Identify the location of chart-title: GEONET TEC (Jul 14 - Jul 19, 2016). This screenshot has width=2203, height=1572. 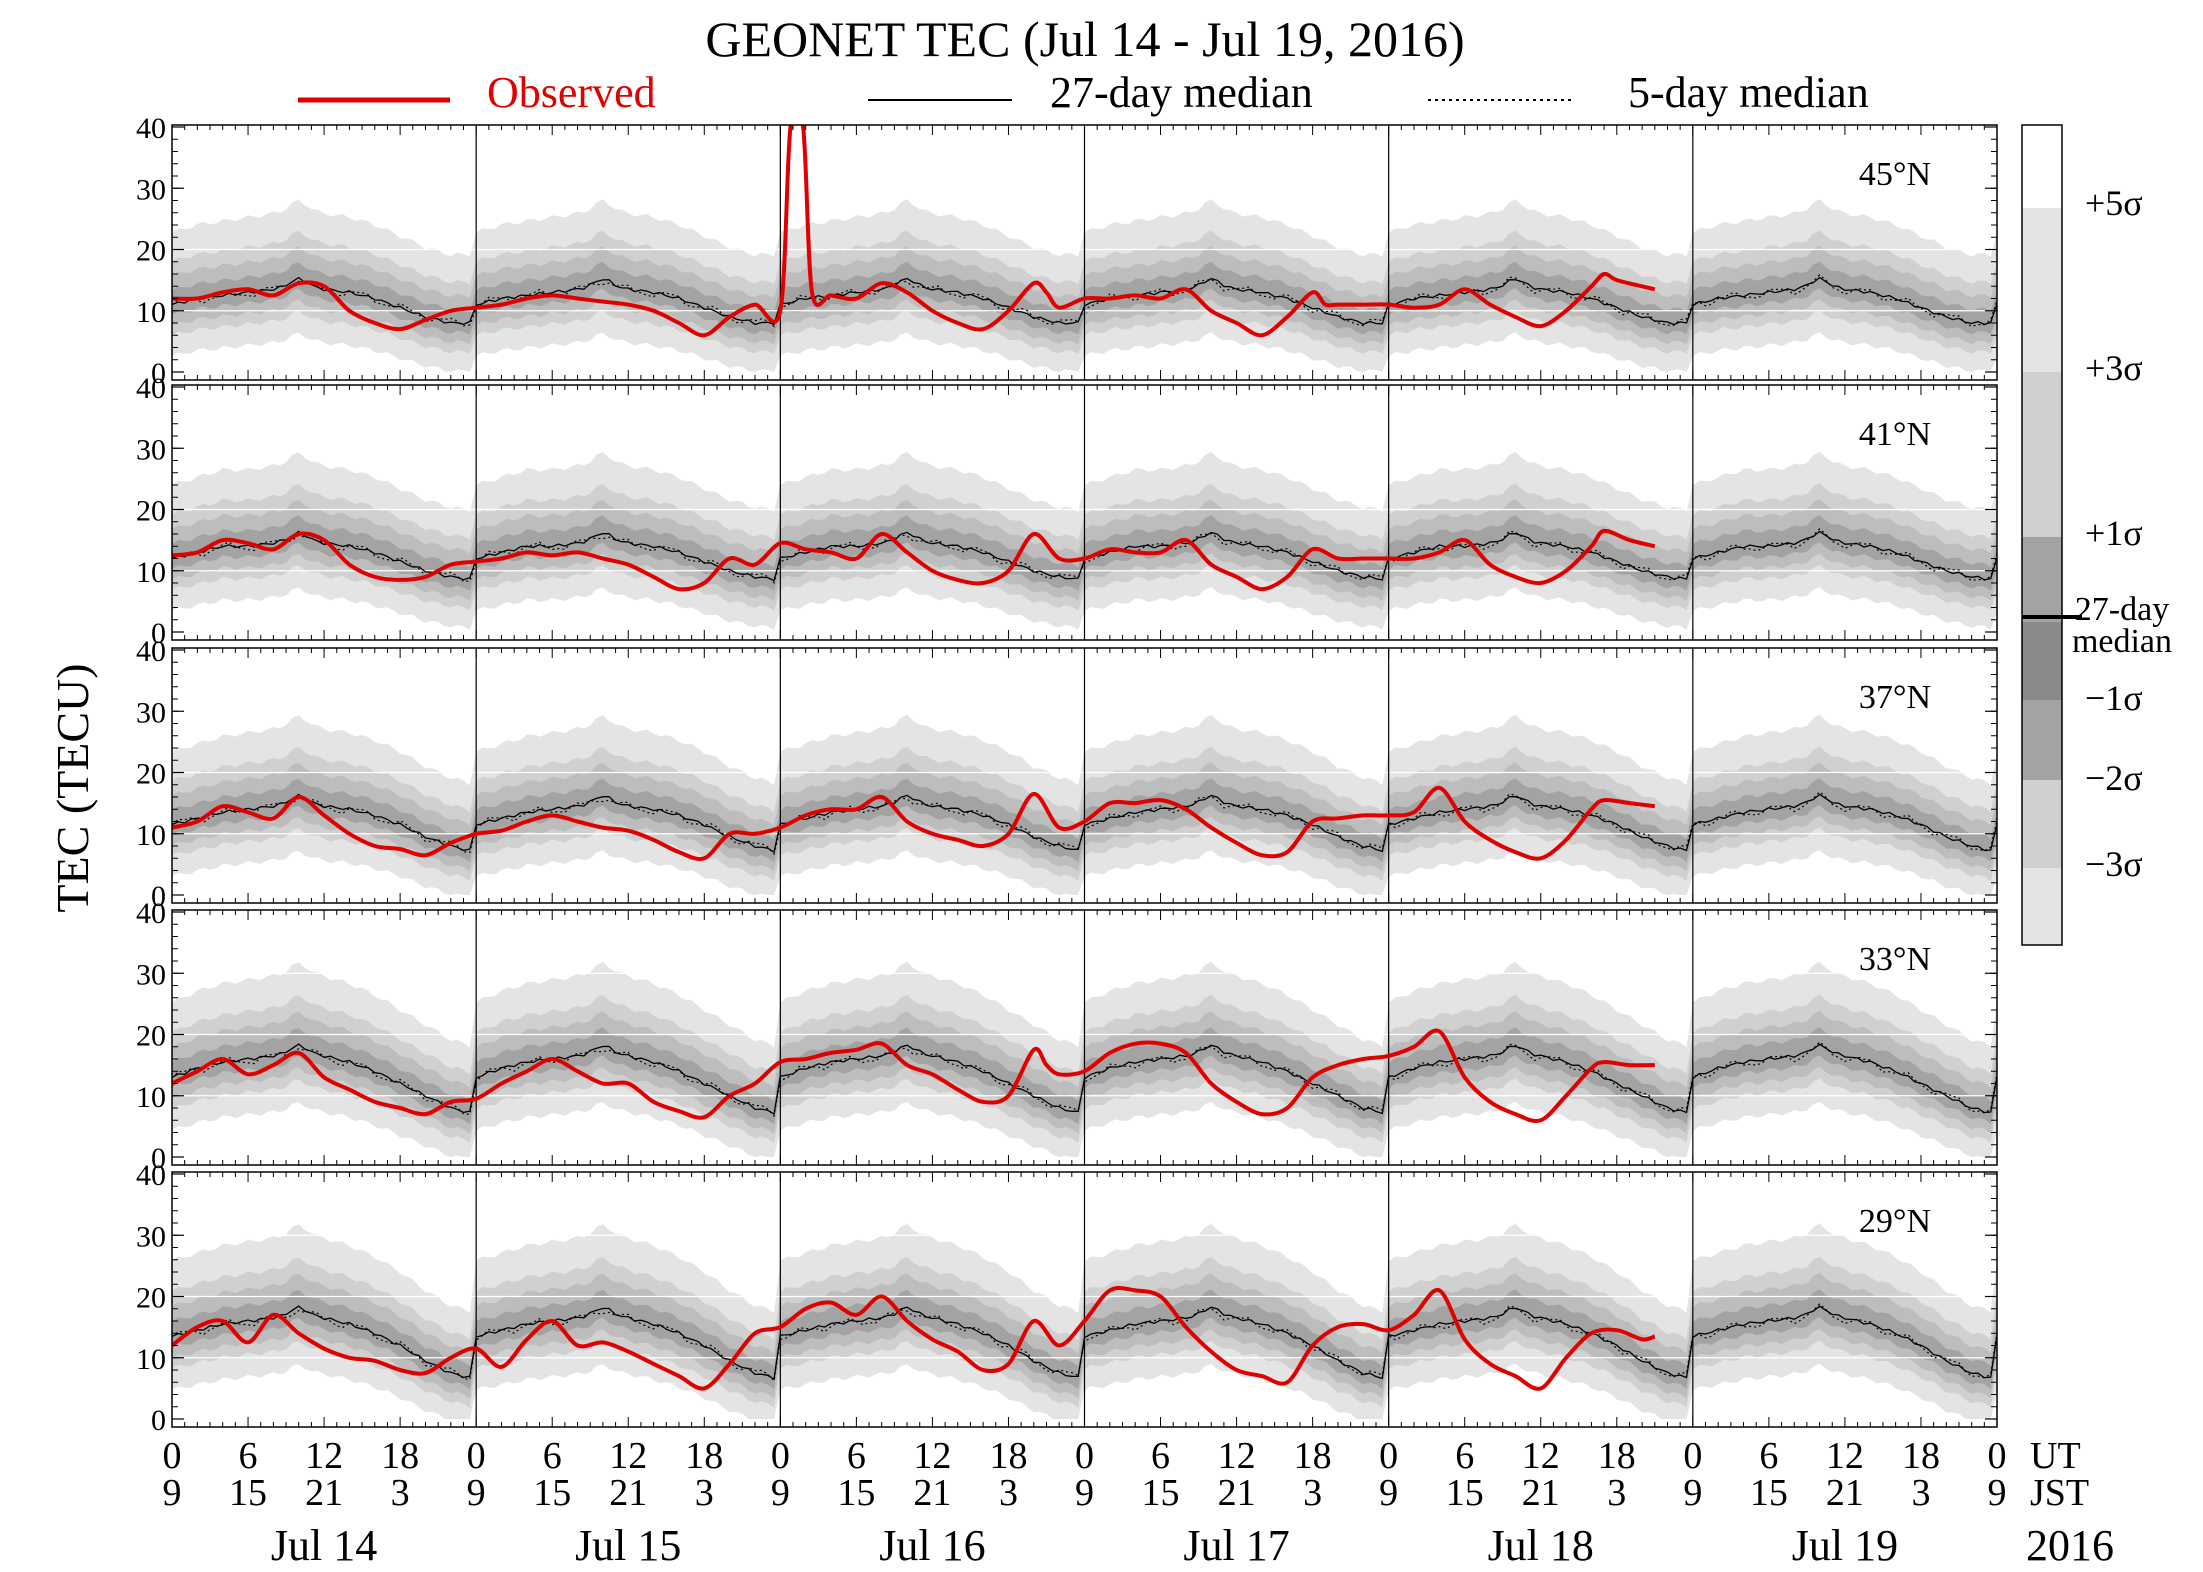
(1084, 39).